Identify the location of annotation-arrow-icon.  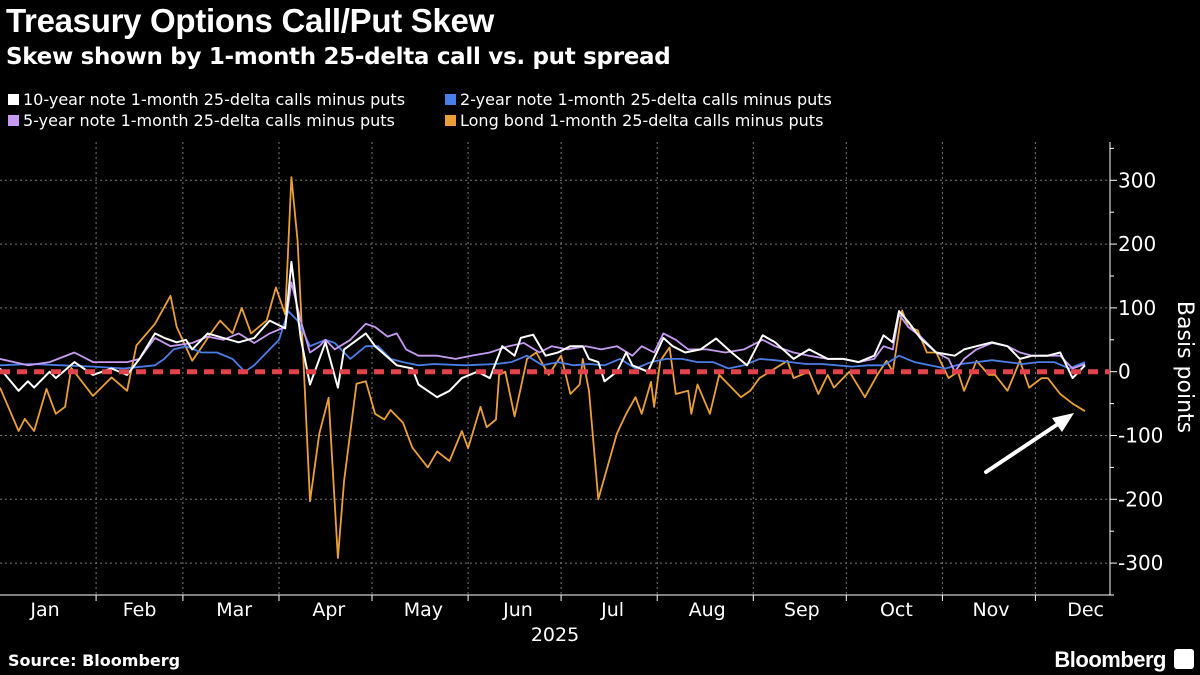
(1063, 422).